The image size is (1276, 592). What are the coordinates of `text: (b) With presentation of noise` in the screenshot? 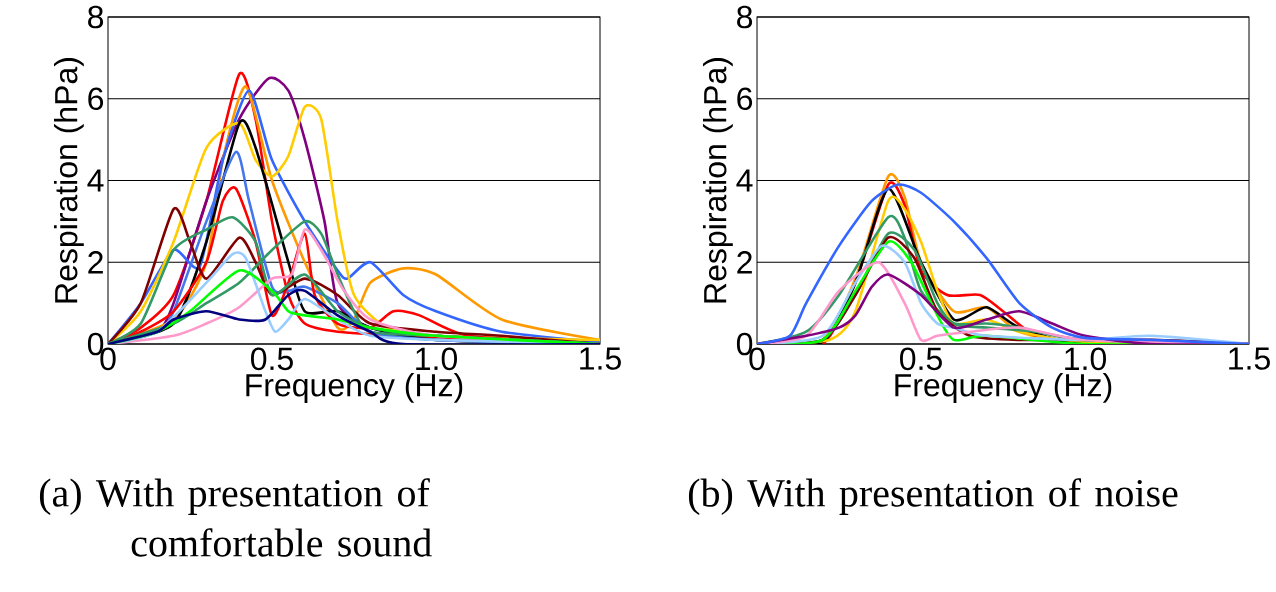 It's located at (933, 496).